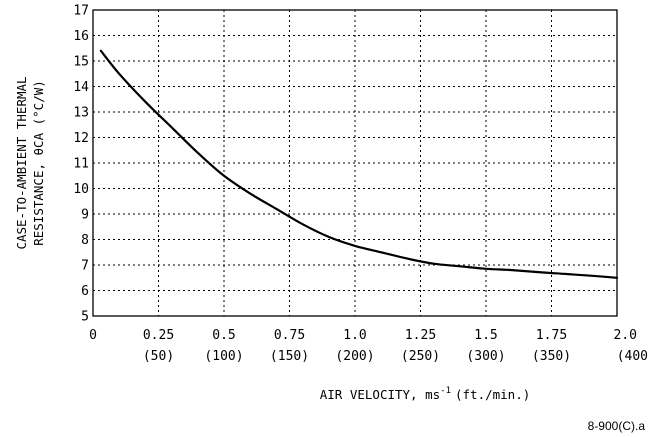 The width and height of the screenshot is (653, 437). Describe the element at coordinates (21, 162) in the screenshot. I see `y-axis-label-line-1: CASE-TO-AMBIENT THERMAL` at that location.